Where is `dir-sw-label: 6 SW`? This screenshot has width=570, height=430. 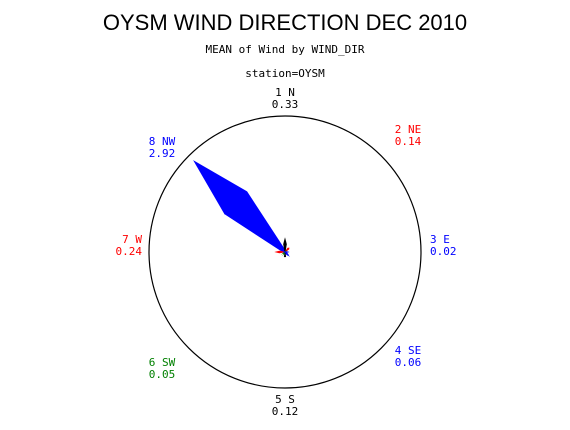
dir-sw-label: 6 SW is located at coordinates (162, 362).